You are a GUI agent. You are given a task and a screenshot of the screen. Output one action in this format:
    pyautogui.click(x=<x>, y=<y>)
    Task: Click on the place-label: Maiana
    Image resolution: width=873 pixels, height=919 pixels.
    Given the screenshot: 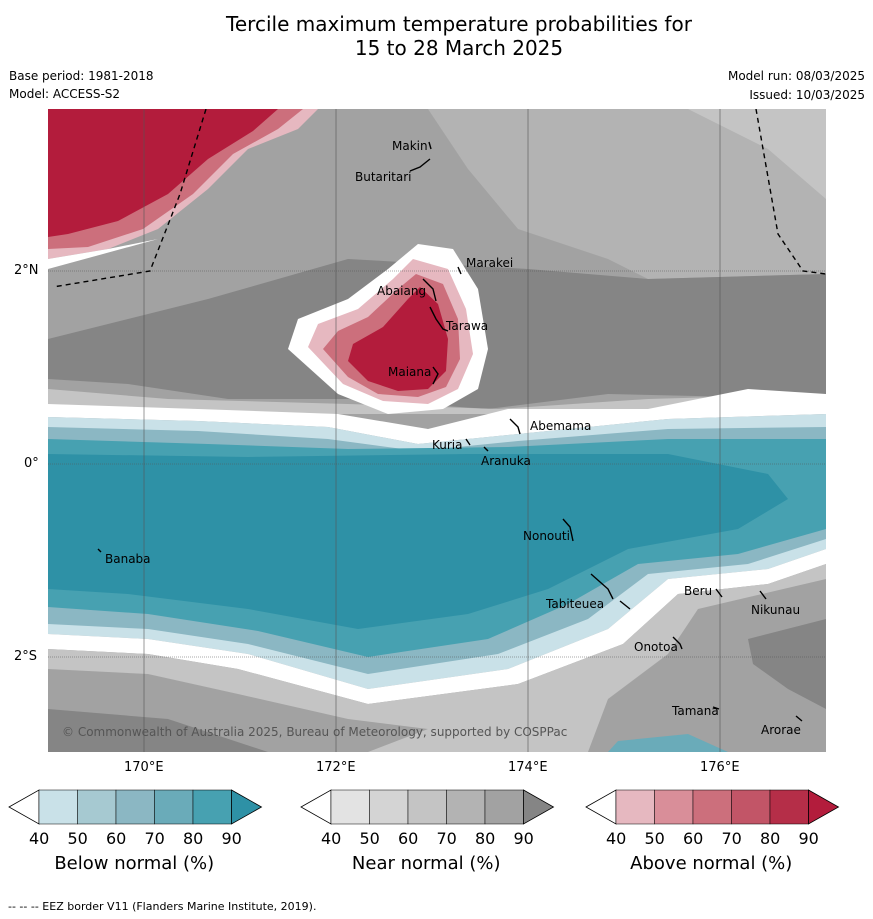 What is the action you would take?
    pyautogui.click(x=410, y=372)
    